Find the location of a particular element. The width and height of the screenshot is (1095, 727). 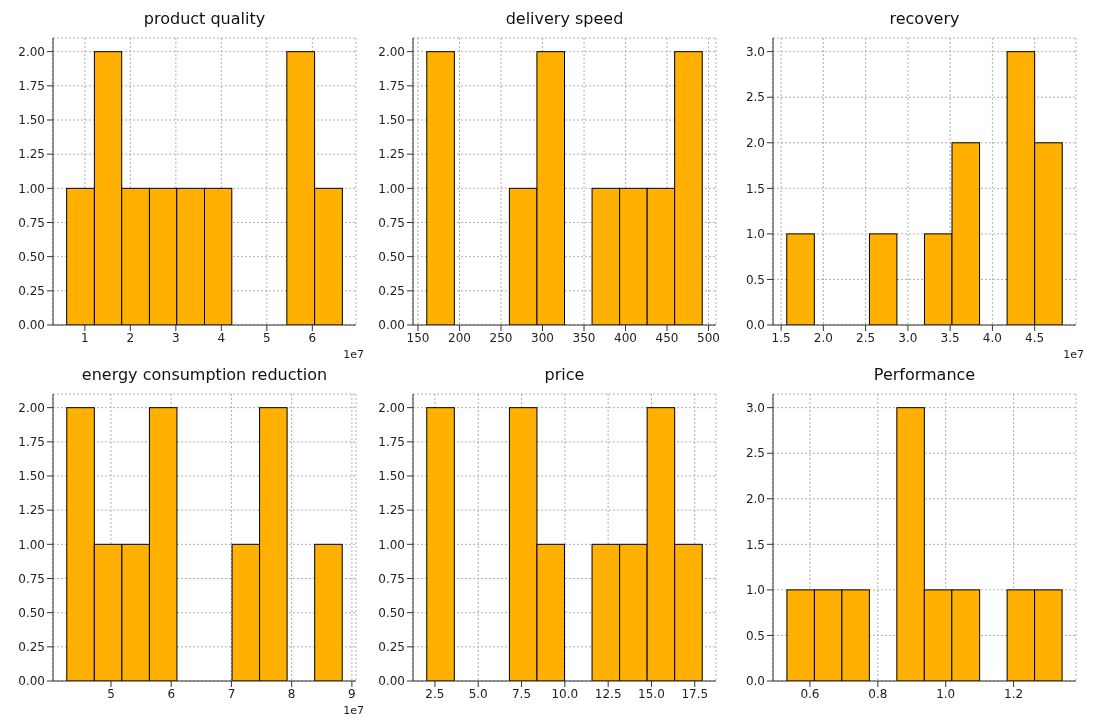

x-tick-label: 1 is located at coordinates (85, 337).